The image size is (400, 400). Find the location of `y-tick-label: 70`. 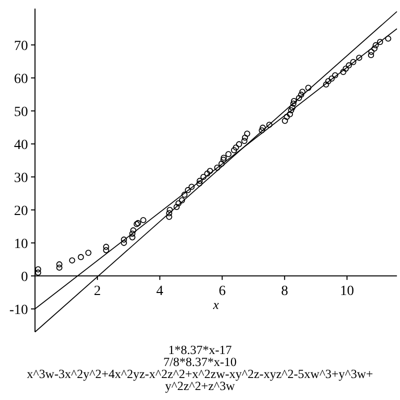

y-tick-label: 70 is located at coordinates (21, 46).